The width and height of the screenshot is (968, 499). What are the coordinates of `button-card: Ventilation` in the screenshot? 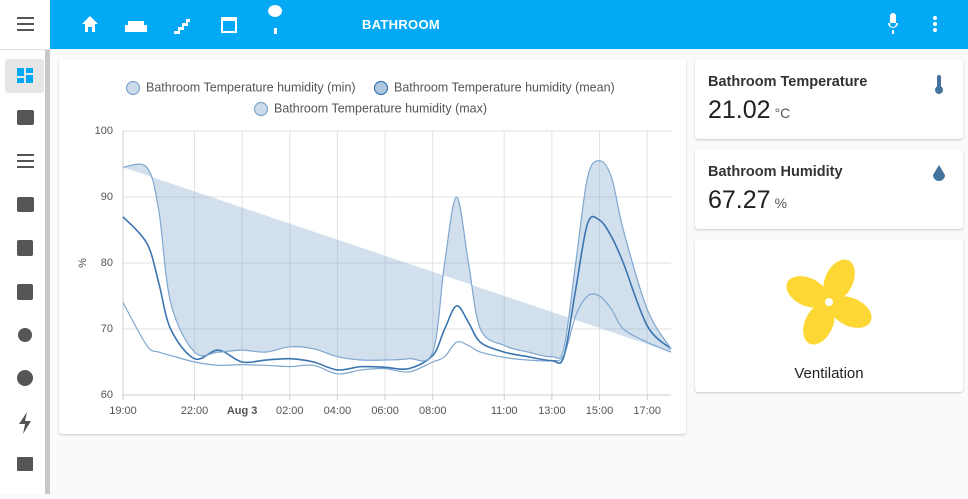 It's located at (829, 315).